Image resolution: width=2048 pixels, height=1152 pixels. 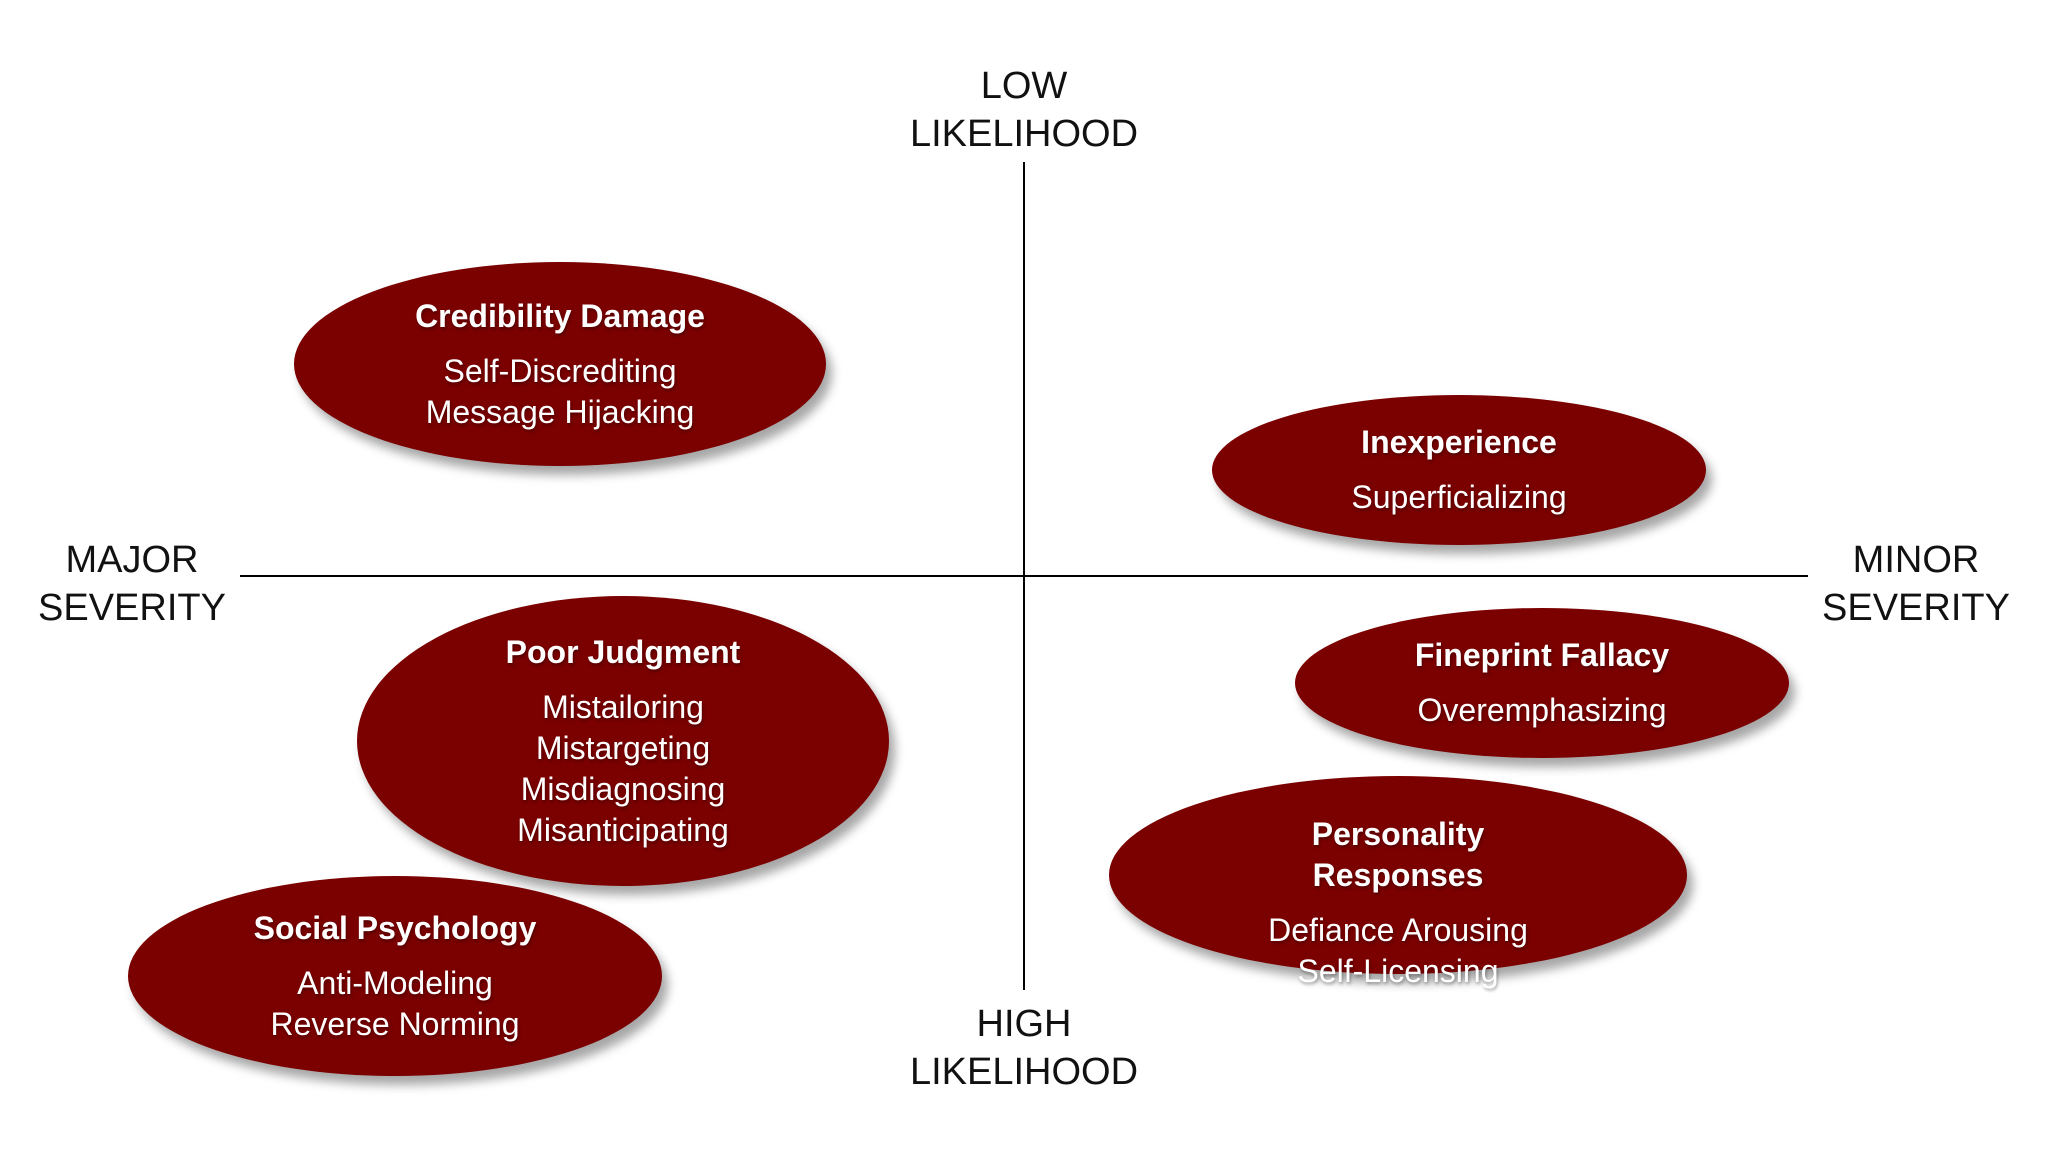 What do you see at coordinates (560, 315) in the screenshot?
I see `bubble-title: Credibility Damage` at bounding box center [560, 315].